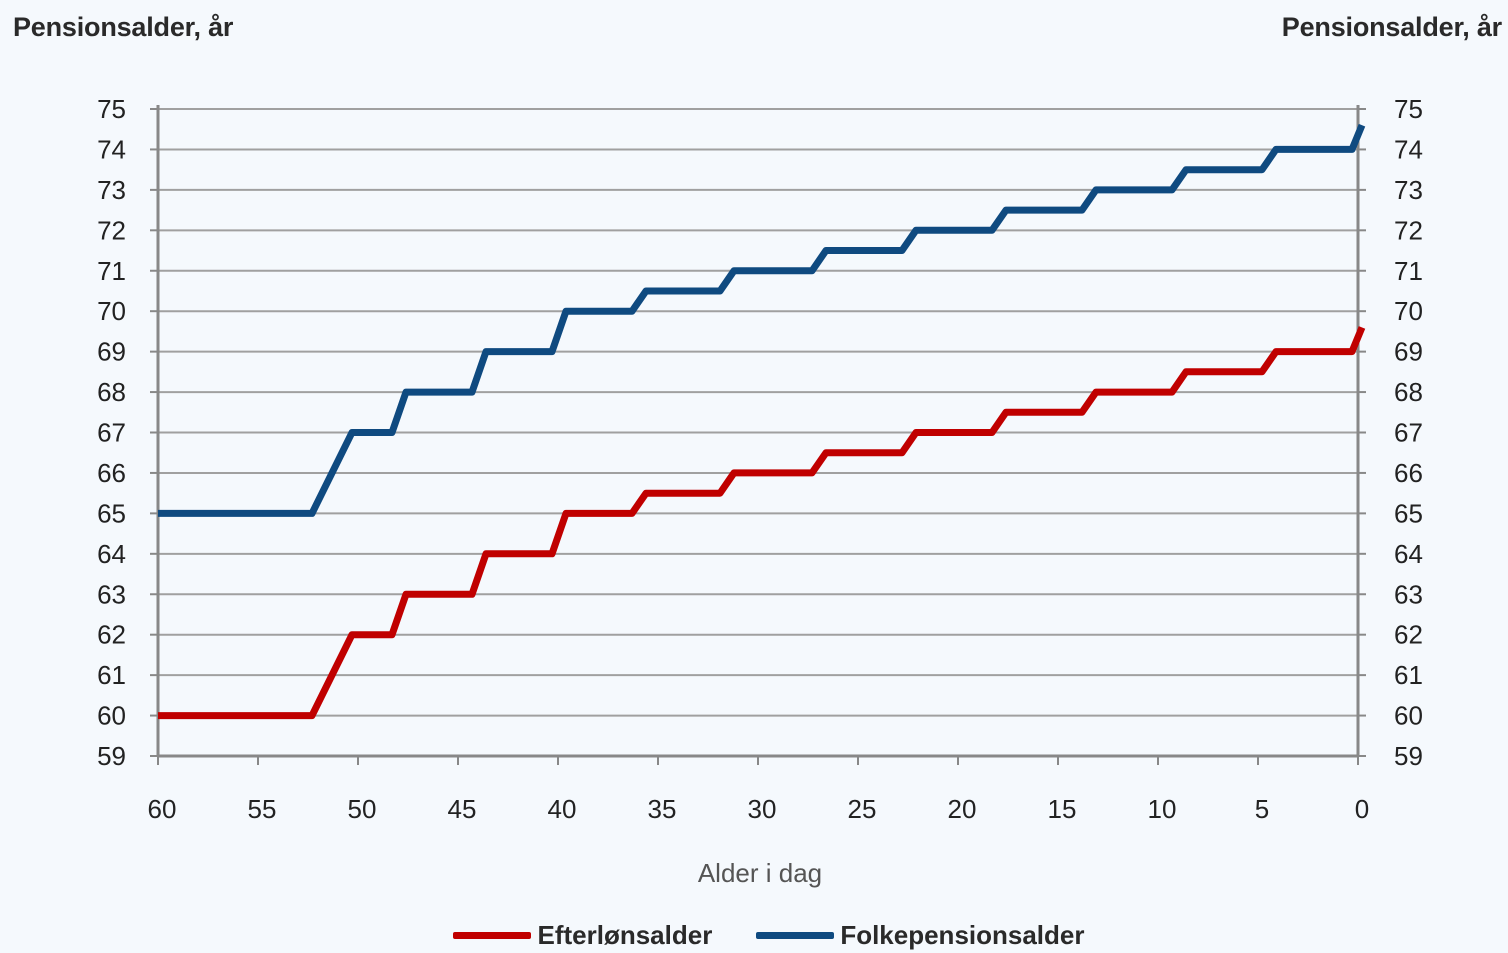  What do you see at coordinates (162, 809) in the screenshot?
I see `x-tick-label-60: 60` at bounding box center [162, 809].